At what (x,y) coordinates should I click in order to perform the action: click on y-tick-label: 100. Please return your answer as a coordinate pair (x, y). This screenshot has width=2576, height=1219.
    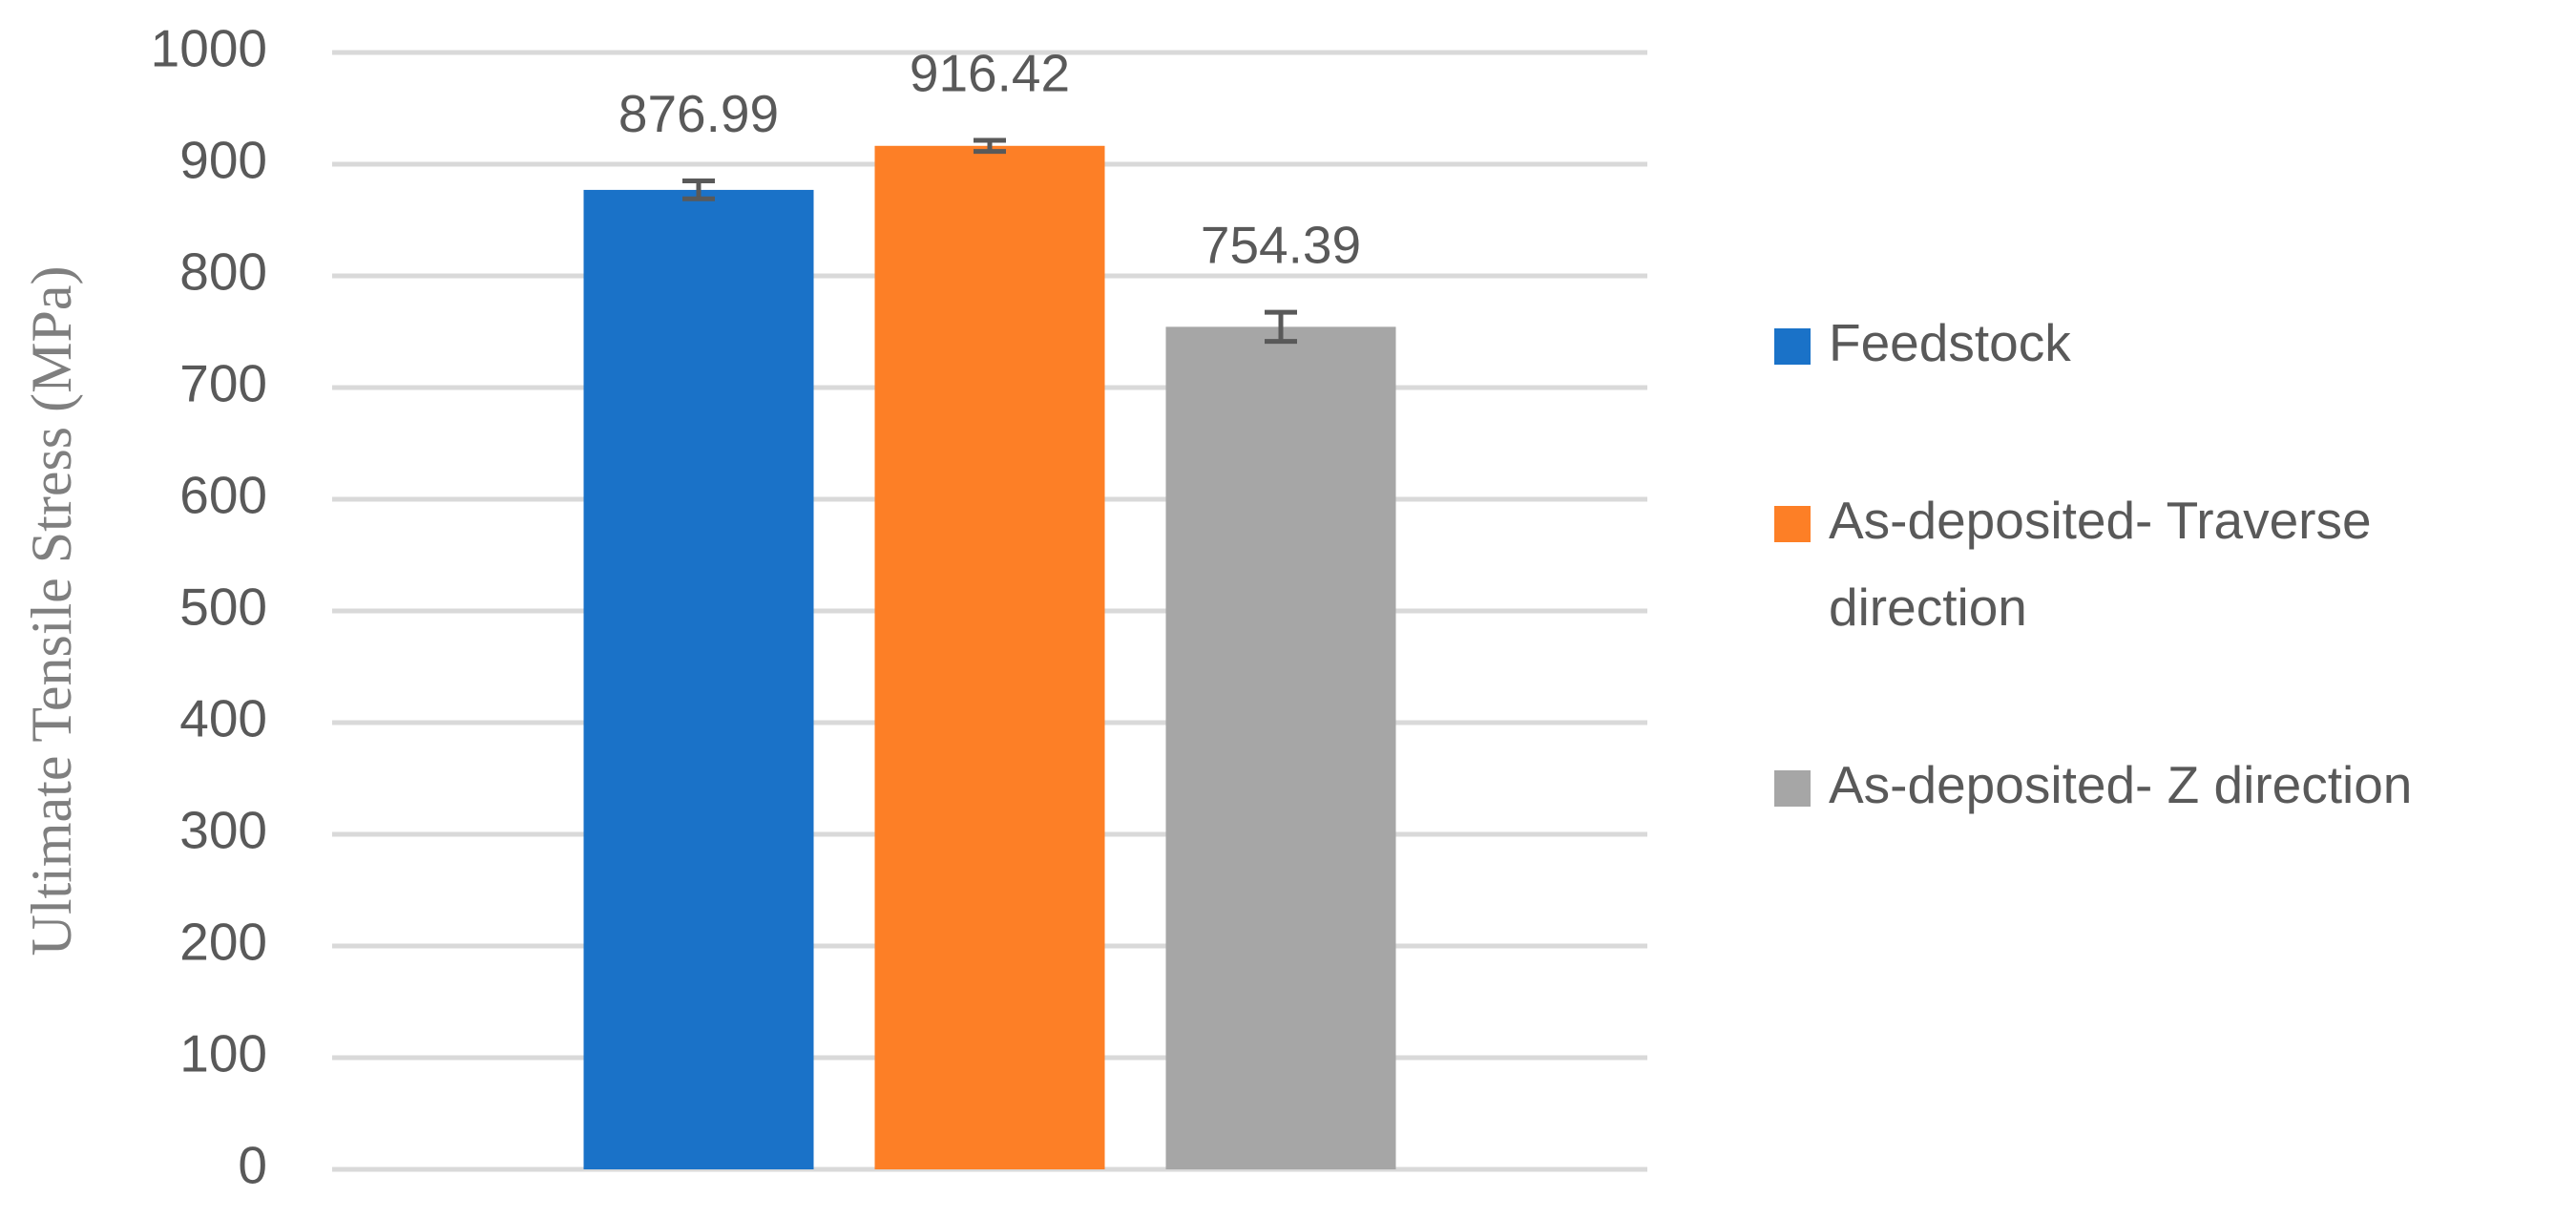
    Looking at the image, I should click on (223, 1053).